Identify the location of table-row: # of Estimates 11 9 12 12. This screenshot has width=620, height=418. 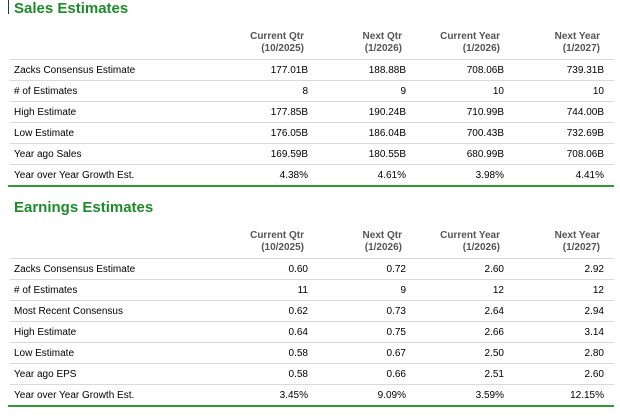
(312, 290).